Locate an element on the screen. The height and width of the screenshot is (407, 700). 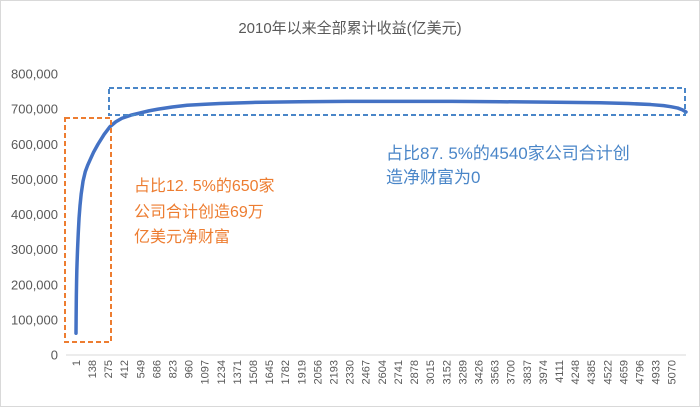
y-tick-label: 600,000 is located at coordinates (34, 144).